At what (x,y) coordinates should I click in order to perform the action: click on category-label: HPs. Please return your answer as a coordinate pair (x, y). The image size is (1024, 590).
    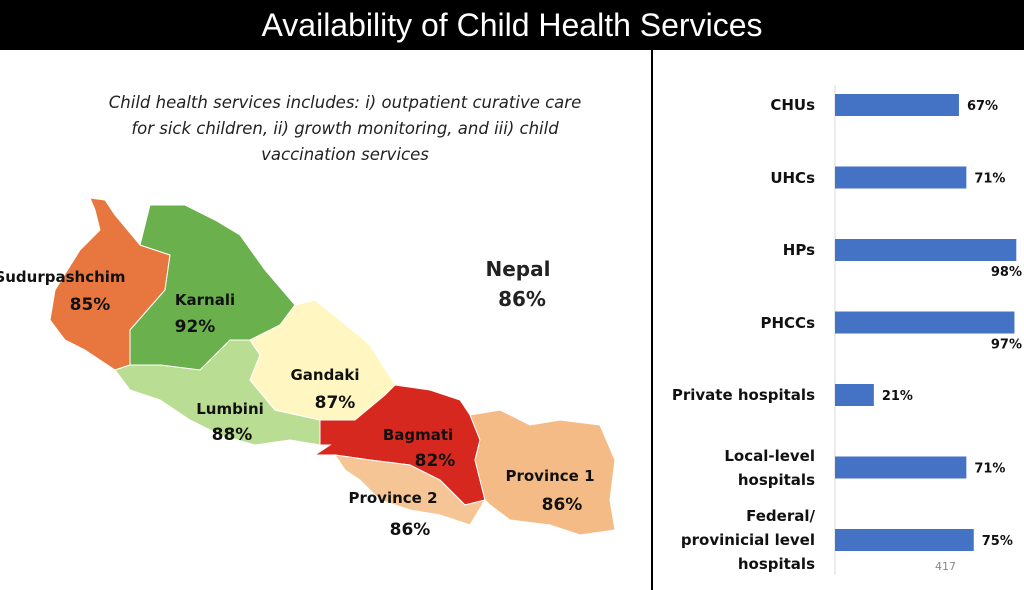
    Looking at the image, I should click on (798, 250).